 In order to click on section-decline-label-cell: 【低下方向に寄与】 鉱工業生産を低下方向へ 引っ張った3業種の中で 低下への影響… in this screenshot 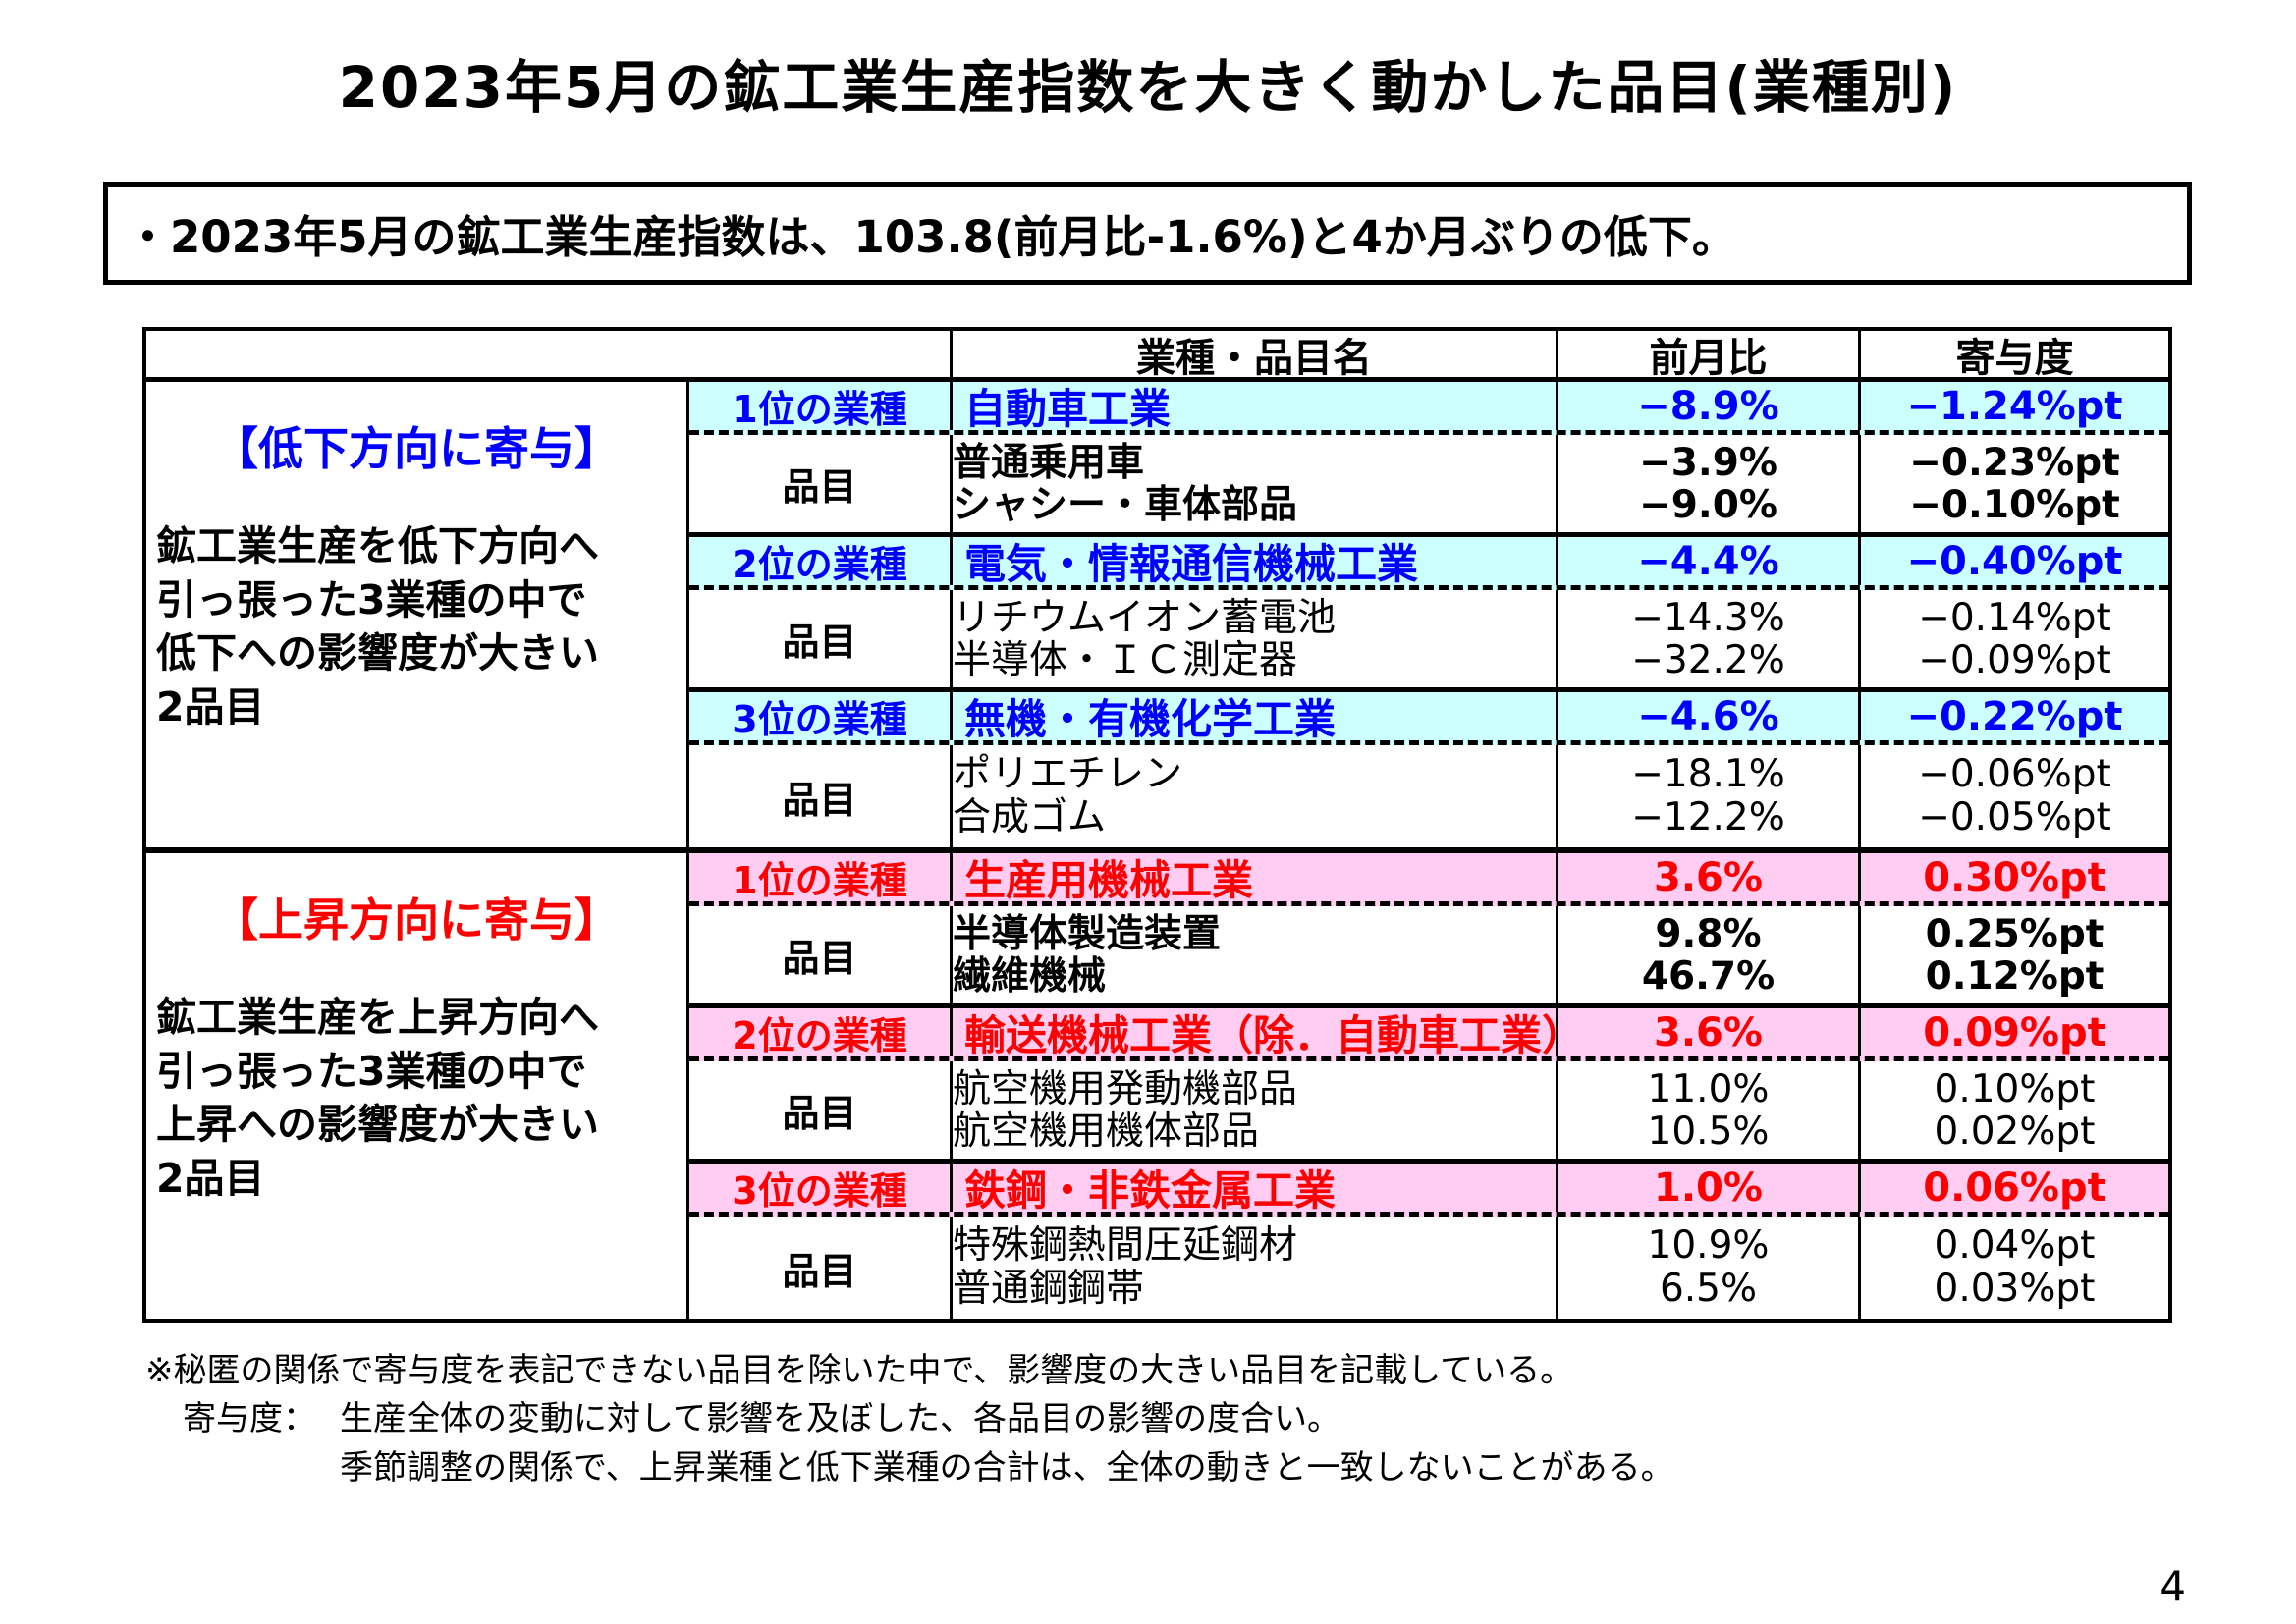, I will do `click(417, 614)`.